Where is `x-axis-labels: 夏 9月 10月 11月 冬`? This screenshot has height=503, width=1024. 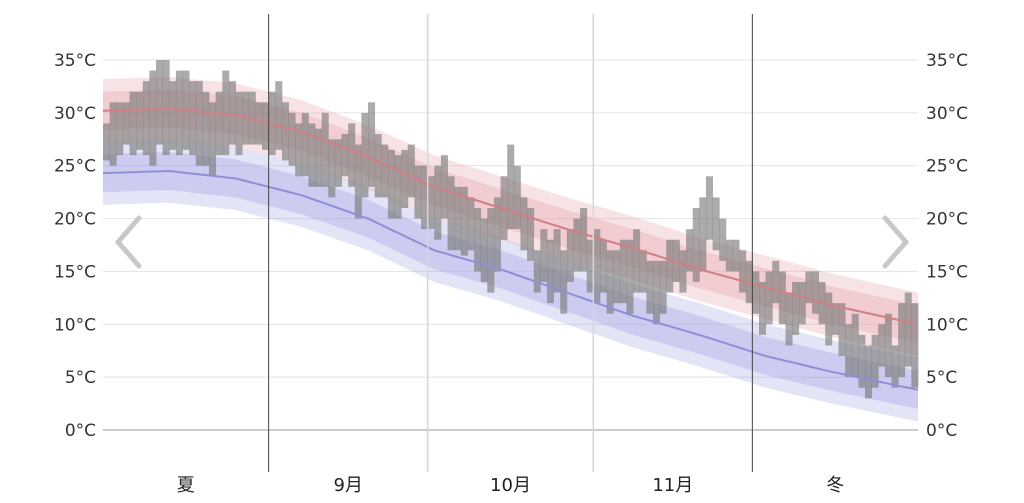
x-axis-labels: 夏 9月 10月 11月 冬 is located at coordinates (510, 485).